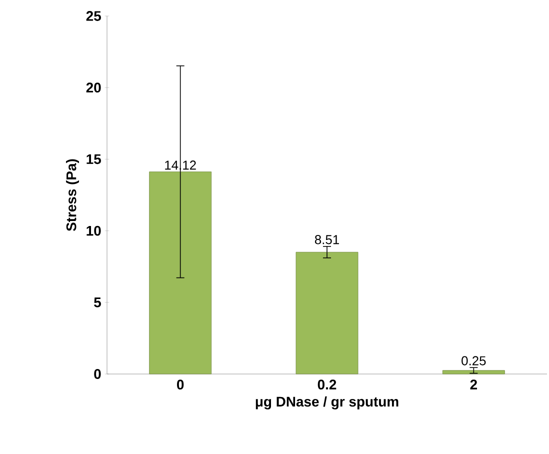 The height and width of the screenshot is (454, 549). I want to click on x-axis-title: μg DNase / gr sputum, so click(327, 403).